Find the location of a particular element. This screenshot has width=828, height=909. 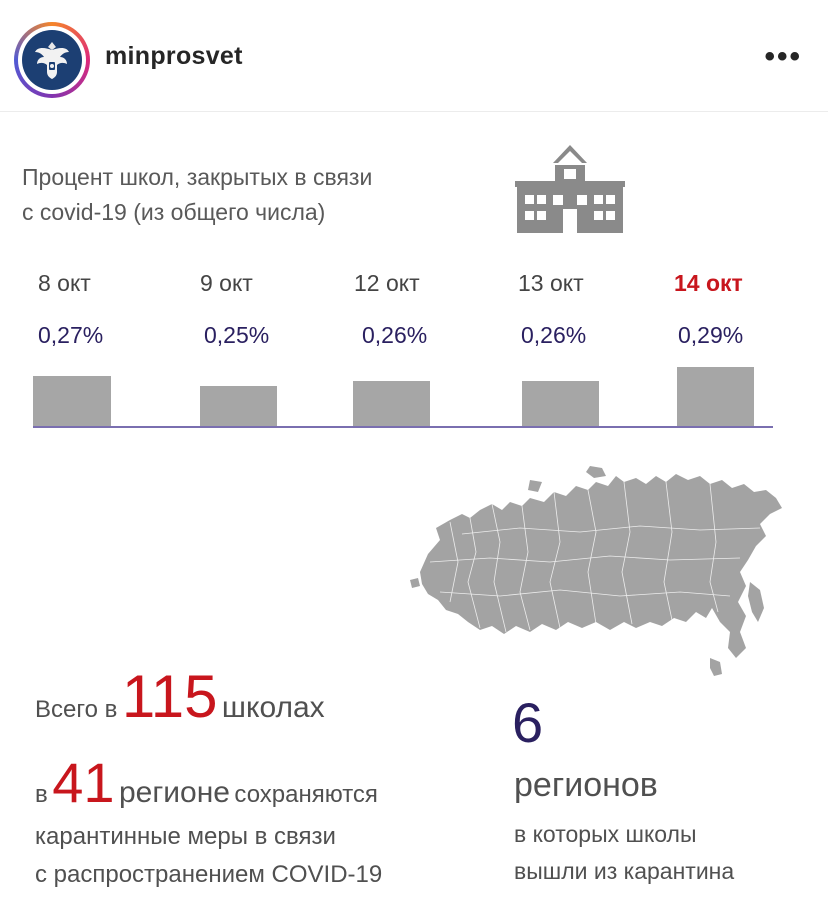

regions-count-line: в 41 регионе сохраняются is located at coordinates (206, 782).